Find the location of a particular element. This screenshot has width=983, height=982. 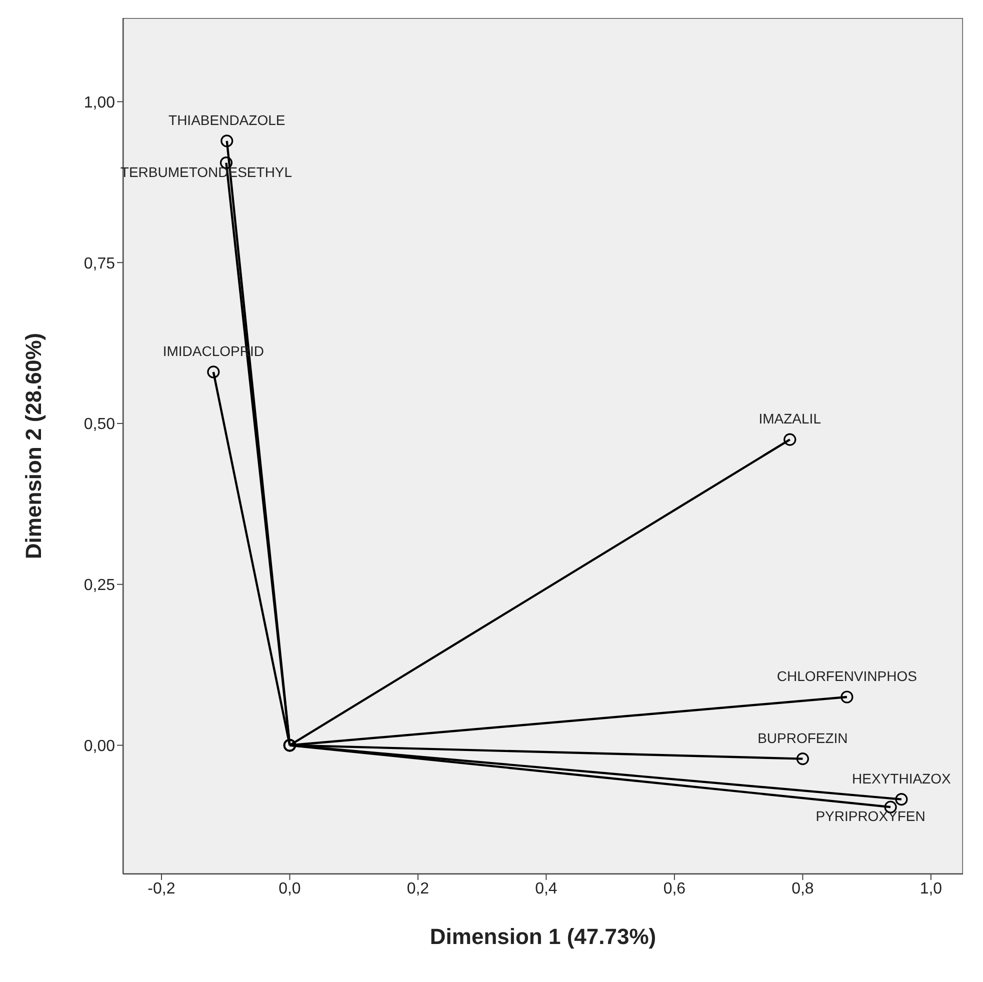

series-label: IMAZALIL is located at coordinates (790, 418).